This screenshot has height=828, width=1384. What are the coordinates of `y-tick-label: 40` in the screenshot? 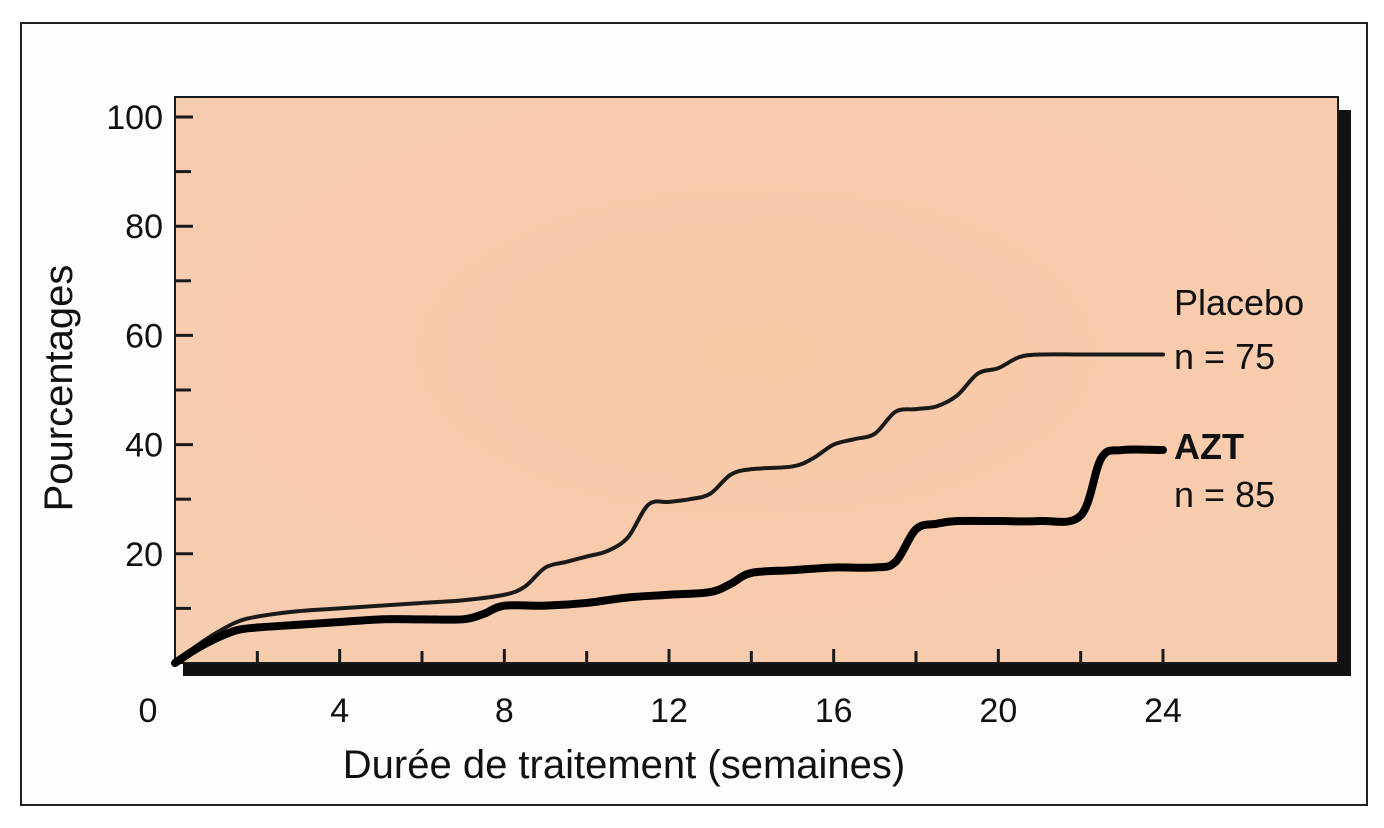 It's located at (144, 446).